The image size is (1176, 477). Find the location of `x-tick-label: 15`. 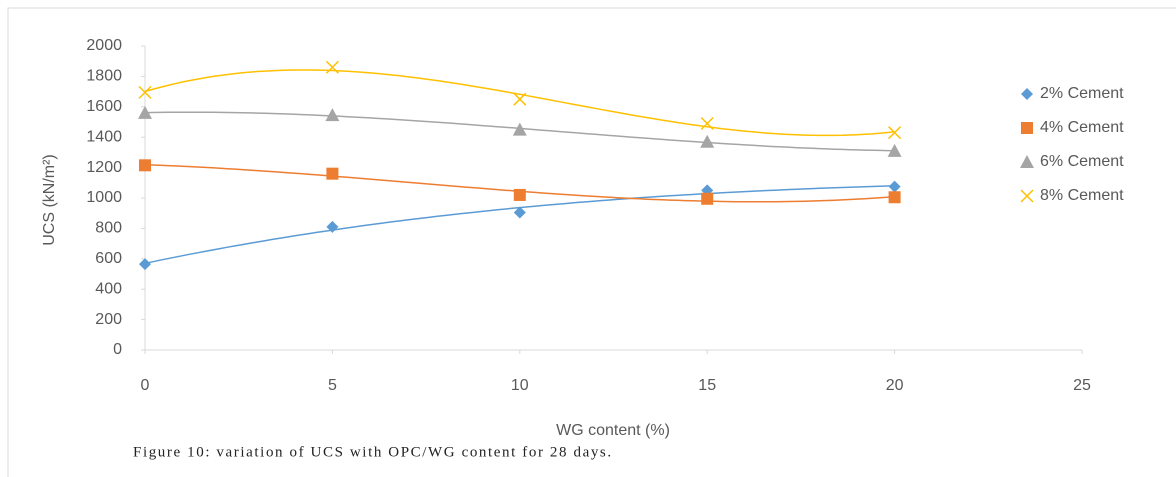

x-tick-label: 15 is located at coordinates (707, 385).